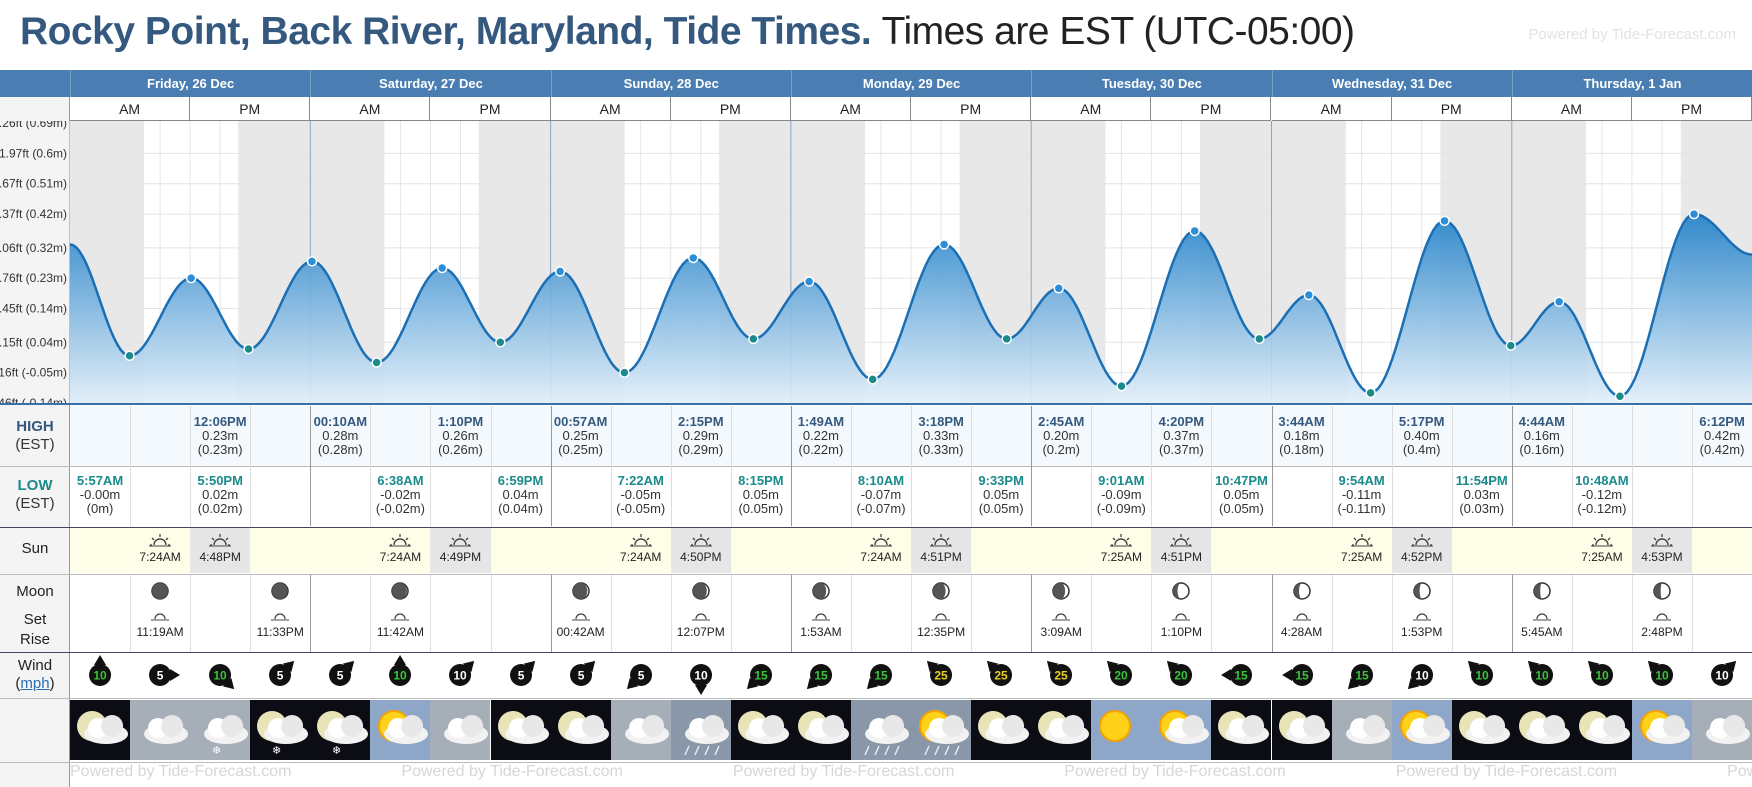 This screenshot has width=1752, height=787. I want to click on day-header: Monday, 29 Dec, so click(910, 83).